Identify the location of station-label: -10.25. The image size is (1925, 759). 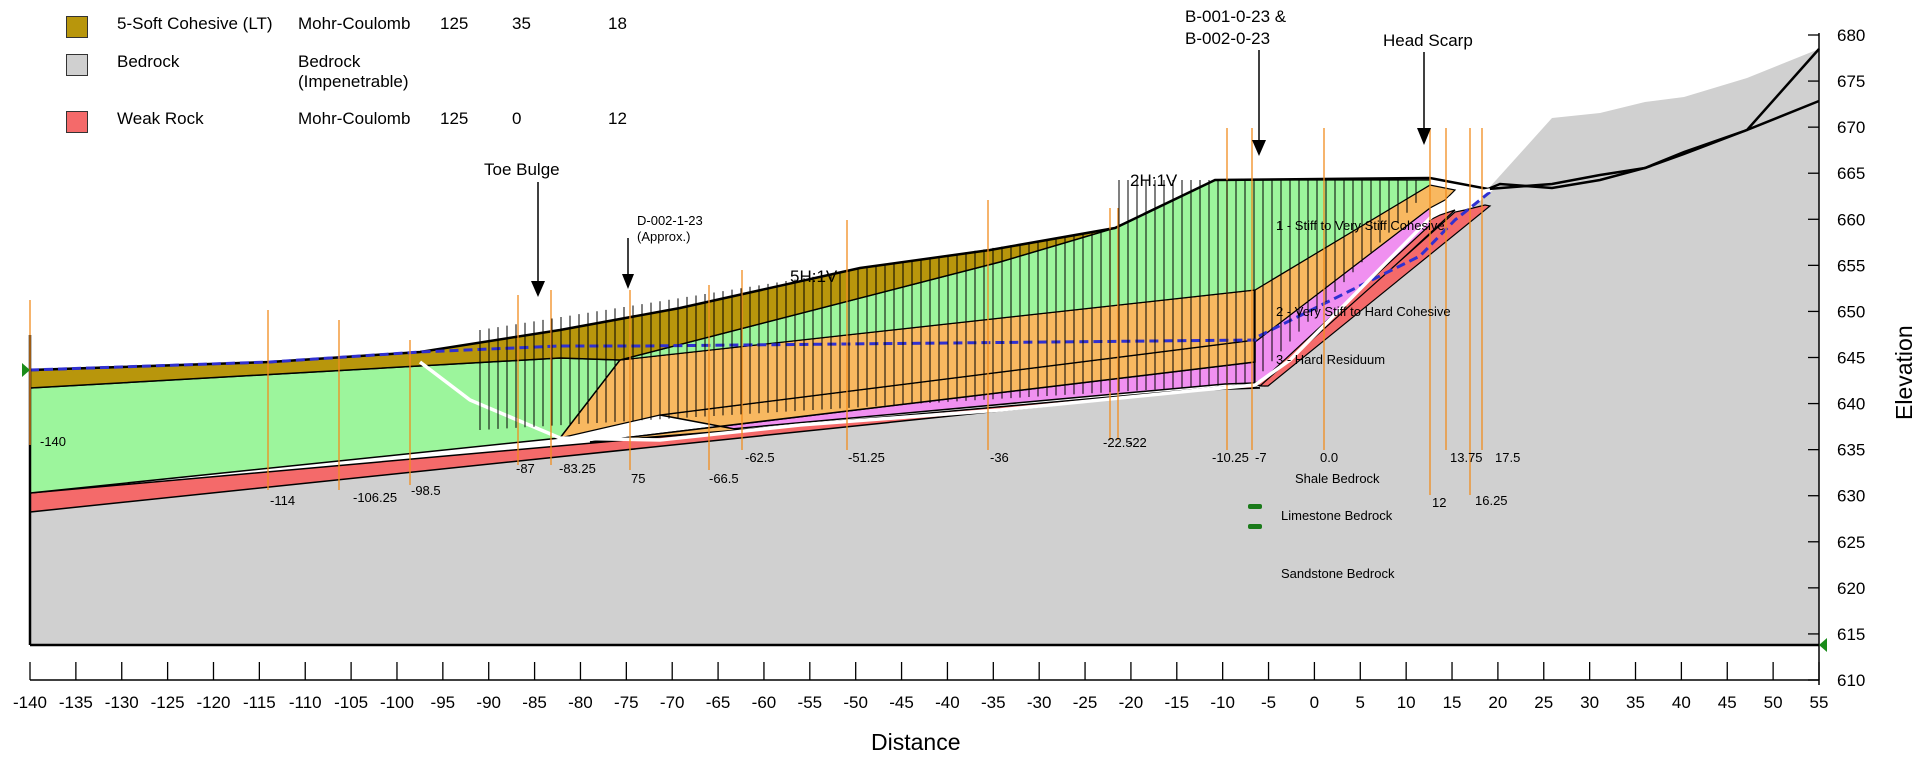
(1230, 457).